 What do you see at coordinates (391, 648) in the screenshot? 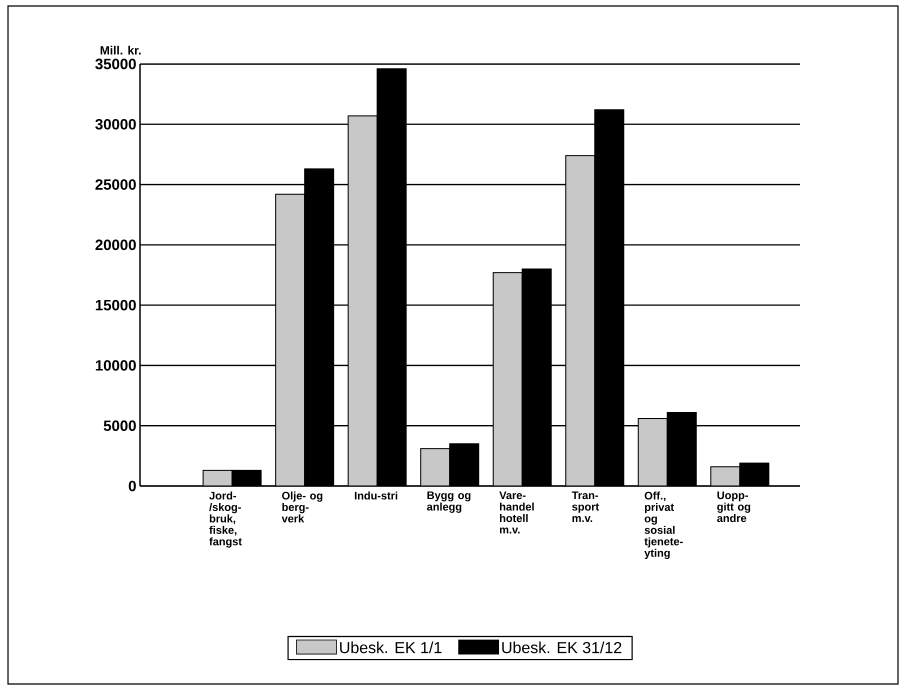
I see `legend-label: Ubesk. EK 1/1` at bounding box center [391, 648].